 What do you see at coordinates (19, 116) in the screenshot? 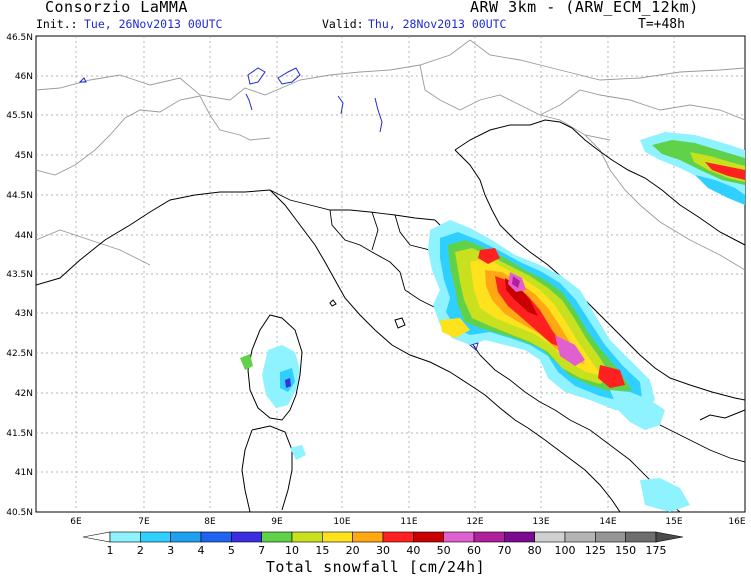
I see `lat-label: 45.5N` at bounding box center [19, 116].